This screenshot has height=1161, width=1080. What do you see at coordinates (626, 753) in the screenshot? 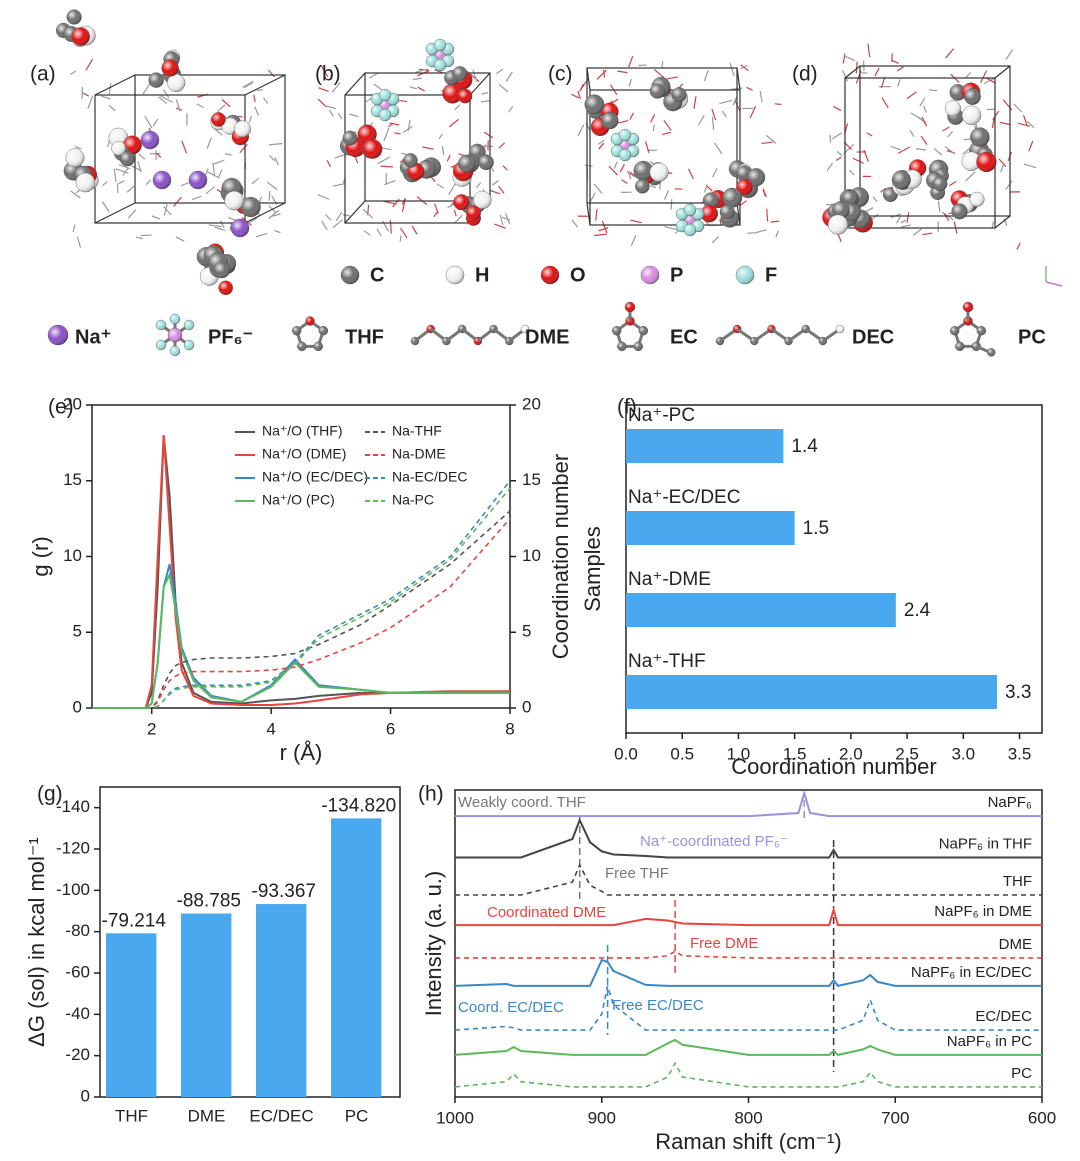
I see `x-tick-label: 0.0` at bounding box center [626, 753].